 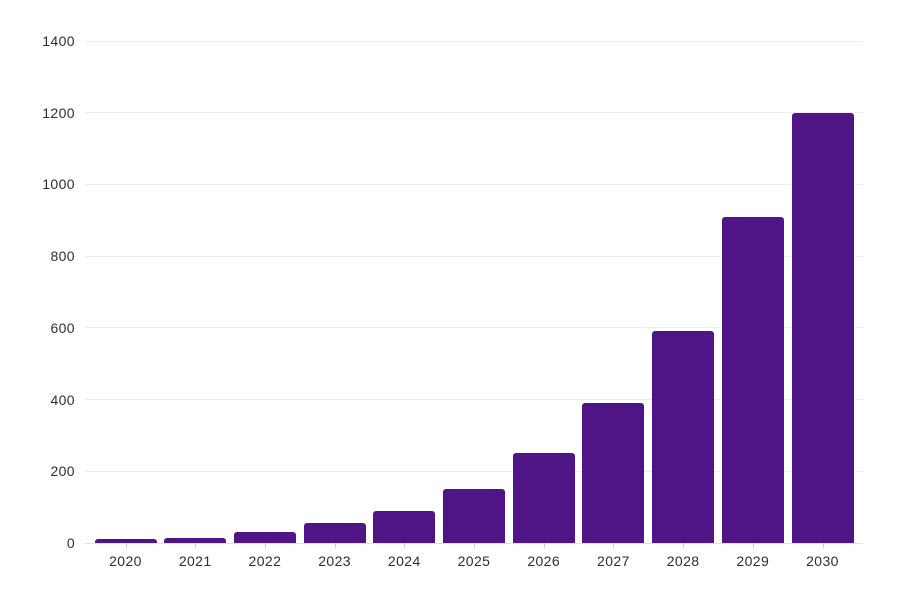 I want to click on bar-2030, so click(x=822, y=327).